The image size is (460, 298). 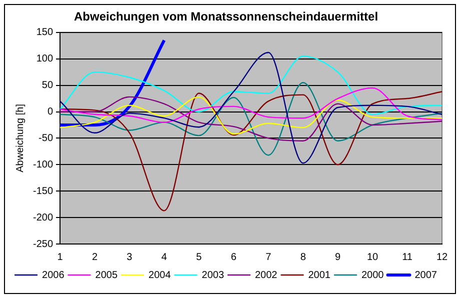 I want to click on y-tick-label: 100, so click(x=45, y=59).